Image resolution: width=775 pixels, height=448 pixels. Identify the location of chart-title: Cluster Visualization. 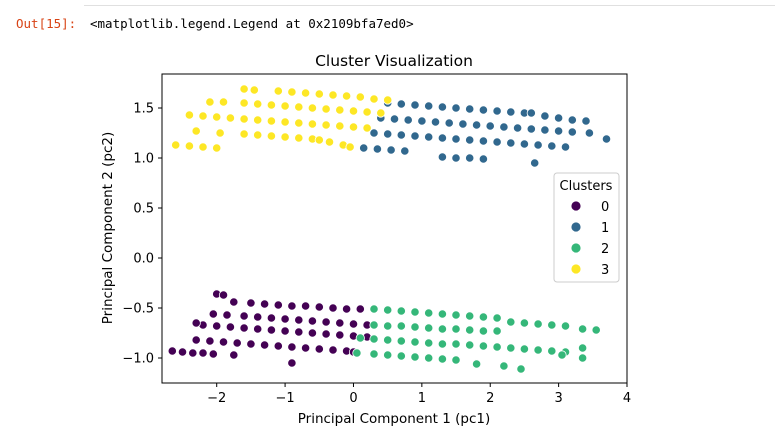
(394, 61).